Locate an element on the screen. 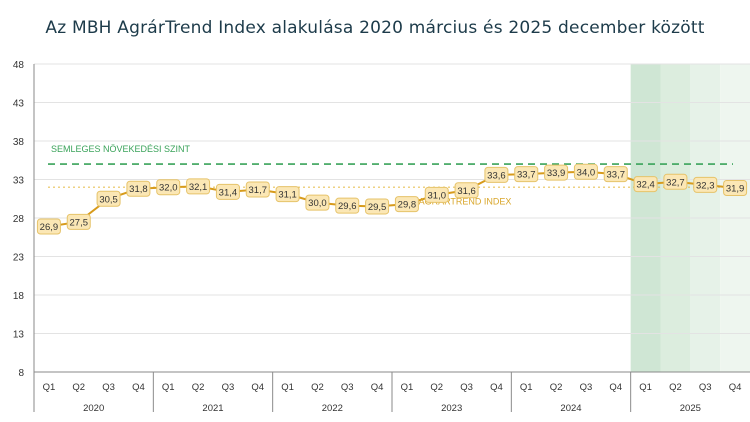  y-tick-label: 18 is located at coordinates (19, 296).